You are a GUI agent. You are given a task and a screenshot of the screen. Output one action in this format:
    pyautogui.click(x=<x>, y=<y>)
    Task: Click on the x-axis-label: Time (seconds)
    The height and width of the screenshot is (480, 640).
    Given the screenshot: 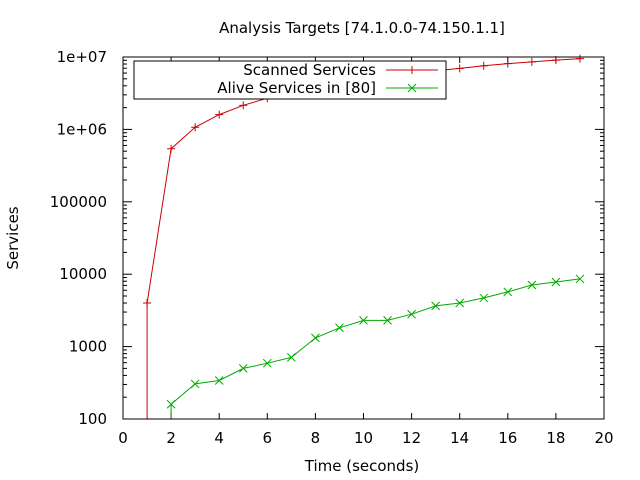 What is the action you would take?
    pyautogui.click(x=362, y=466)
    